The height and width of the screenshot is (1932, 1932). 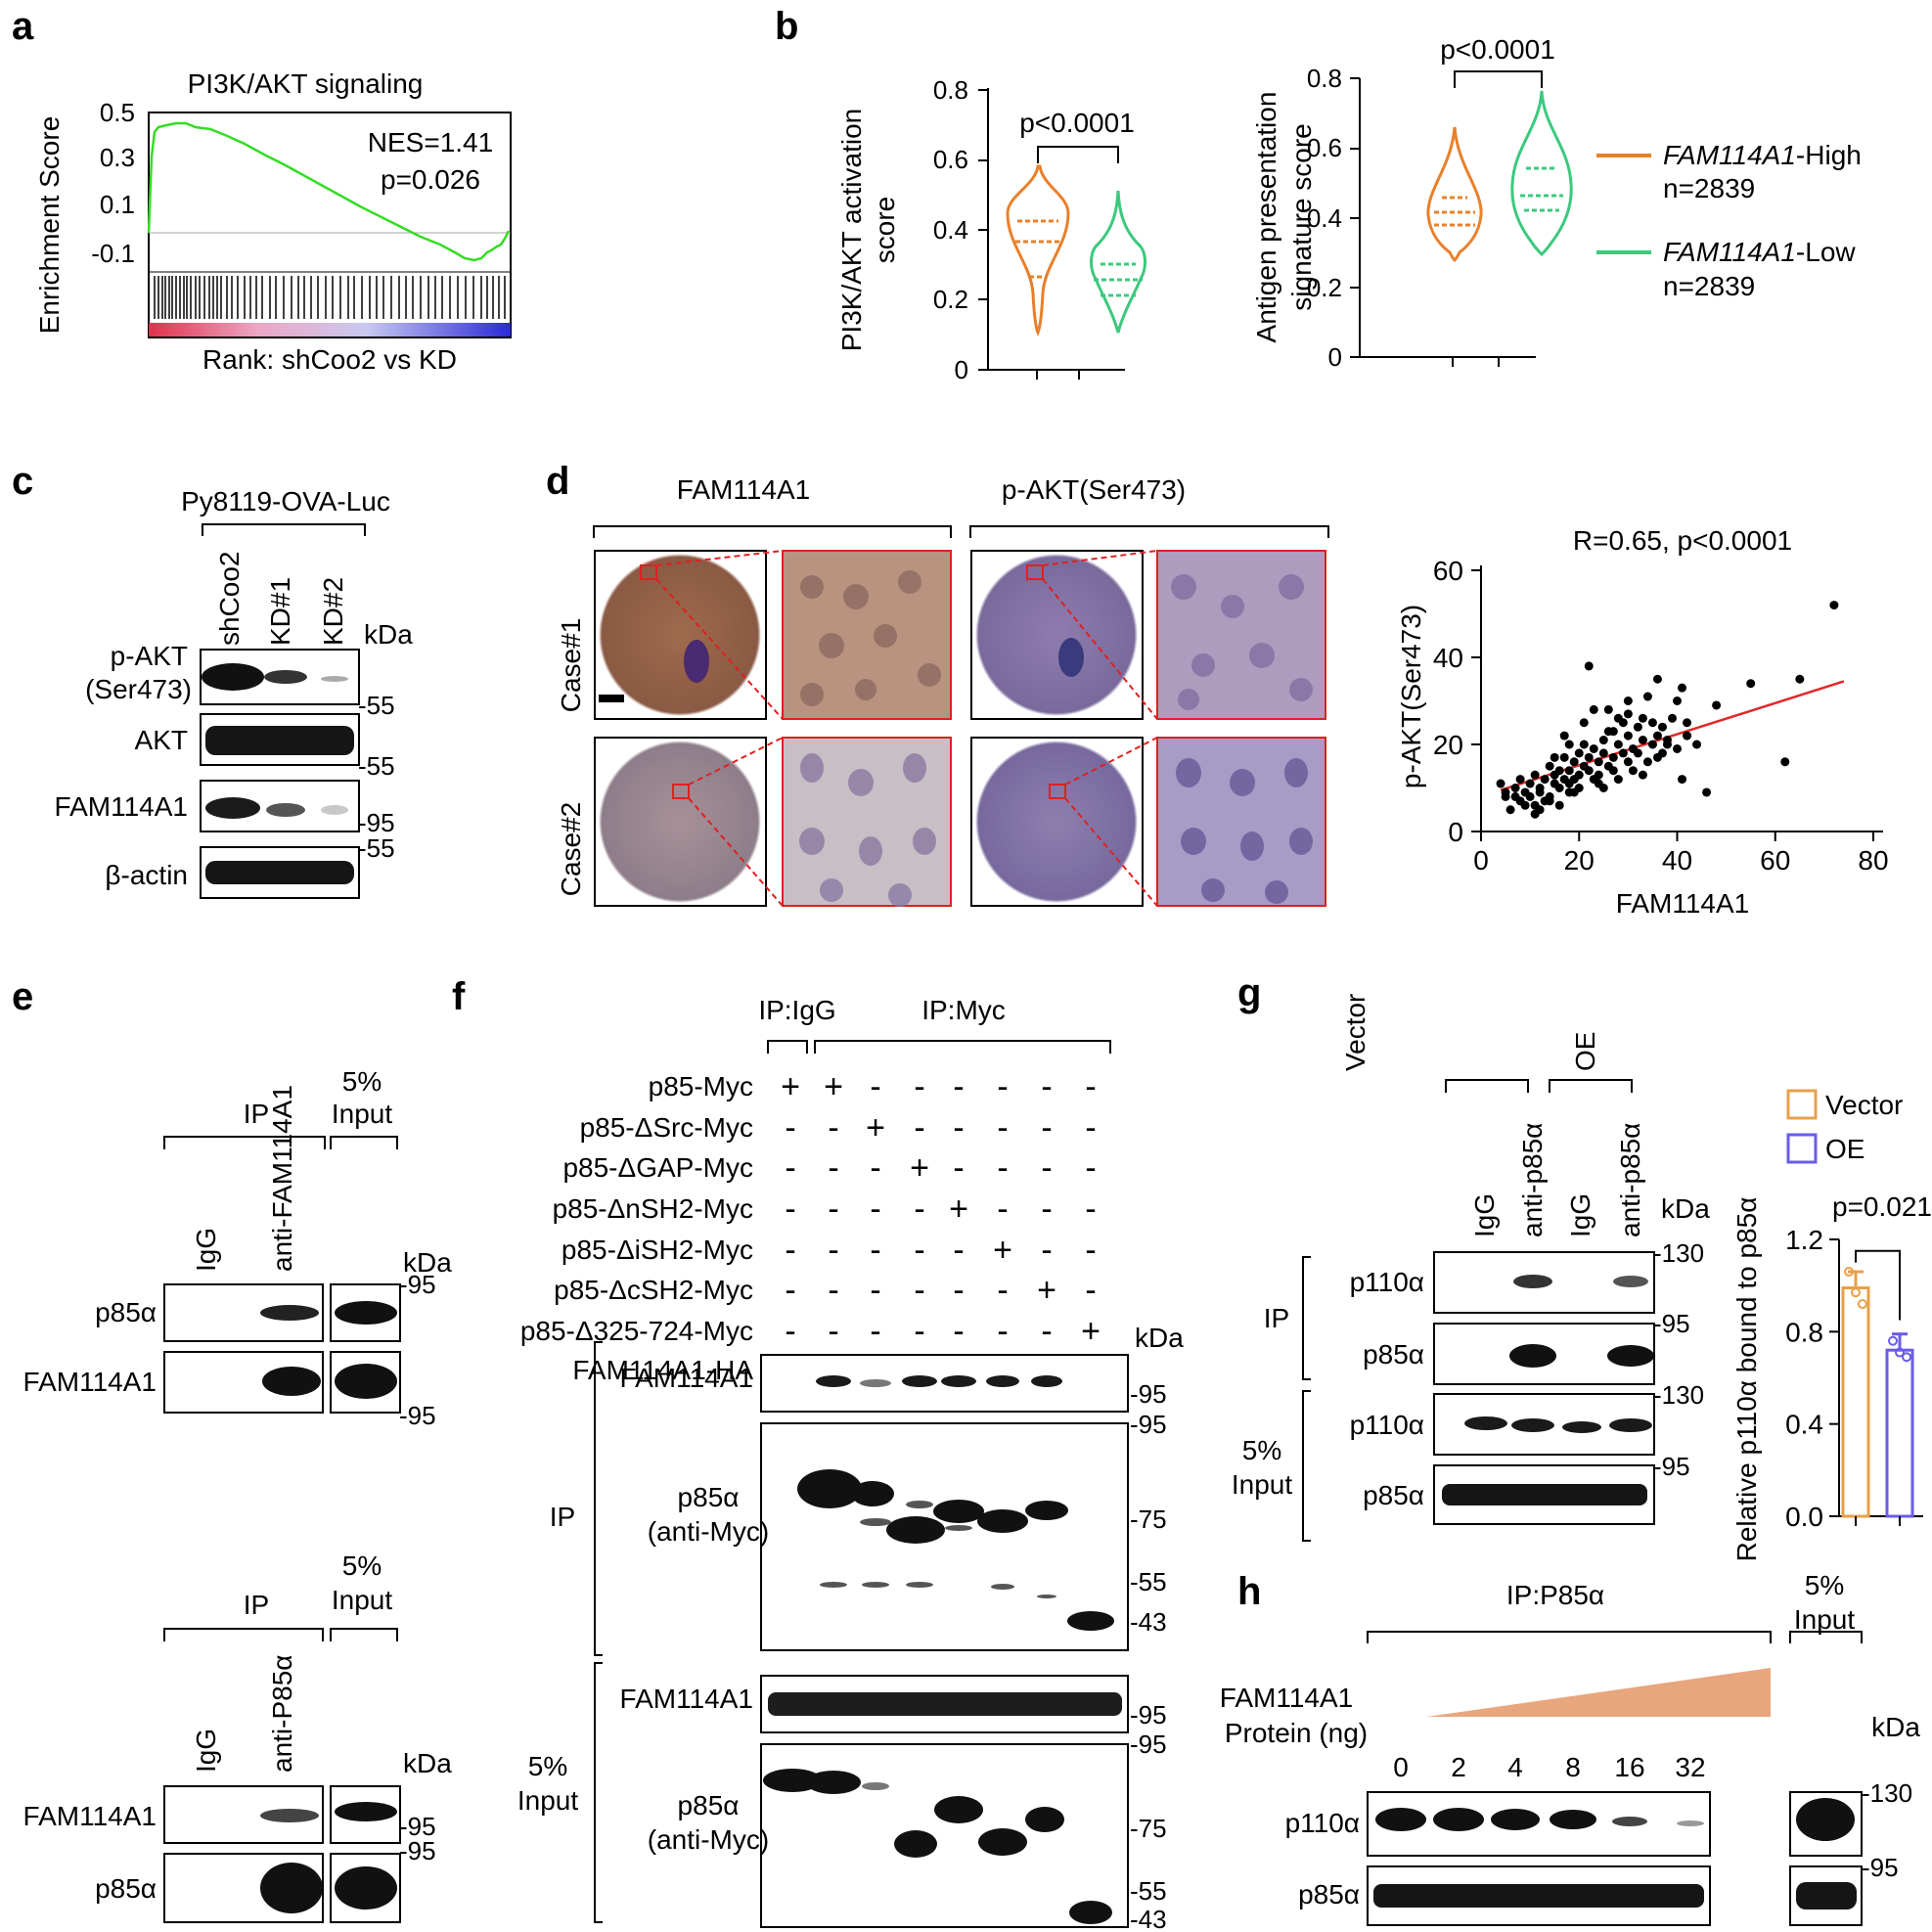 What do you see at coordinates (653, 1208) in the screenshot?
I see `f-construct-label: p85-ΔnSH2-Myc` at bounding box center [653, 1208].